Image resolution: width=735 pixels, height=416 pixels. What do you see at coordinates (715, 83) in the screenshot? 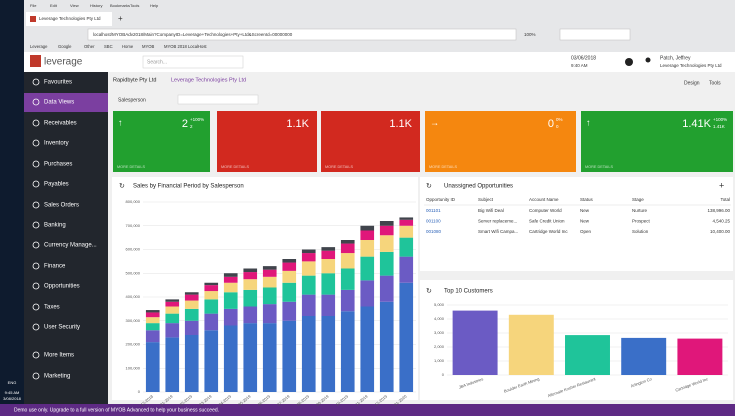
I see `toolbar-button: Tools` at bounding box center [715, 83].